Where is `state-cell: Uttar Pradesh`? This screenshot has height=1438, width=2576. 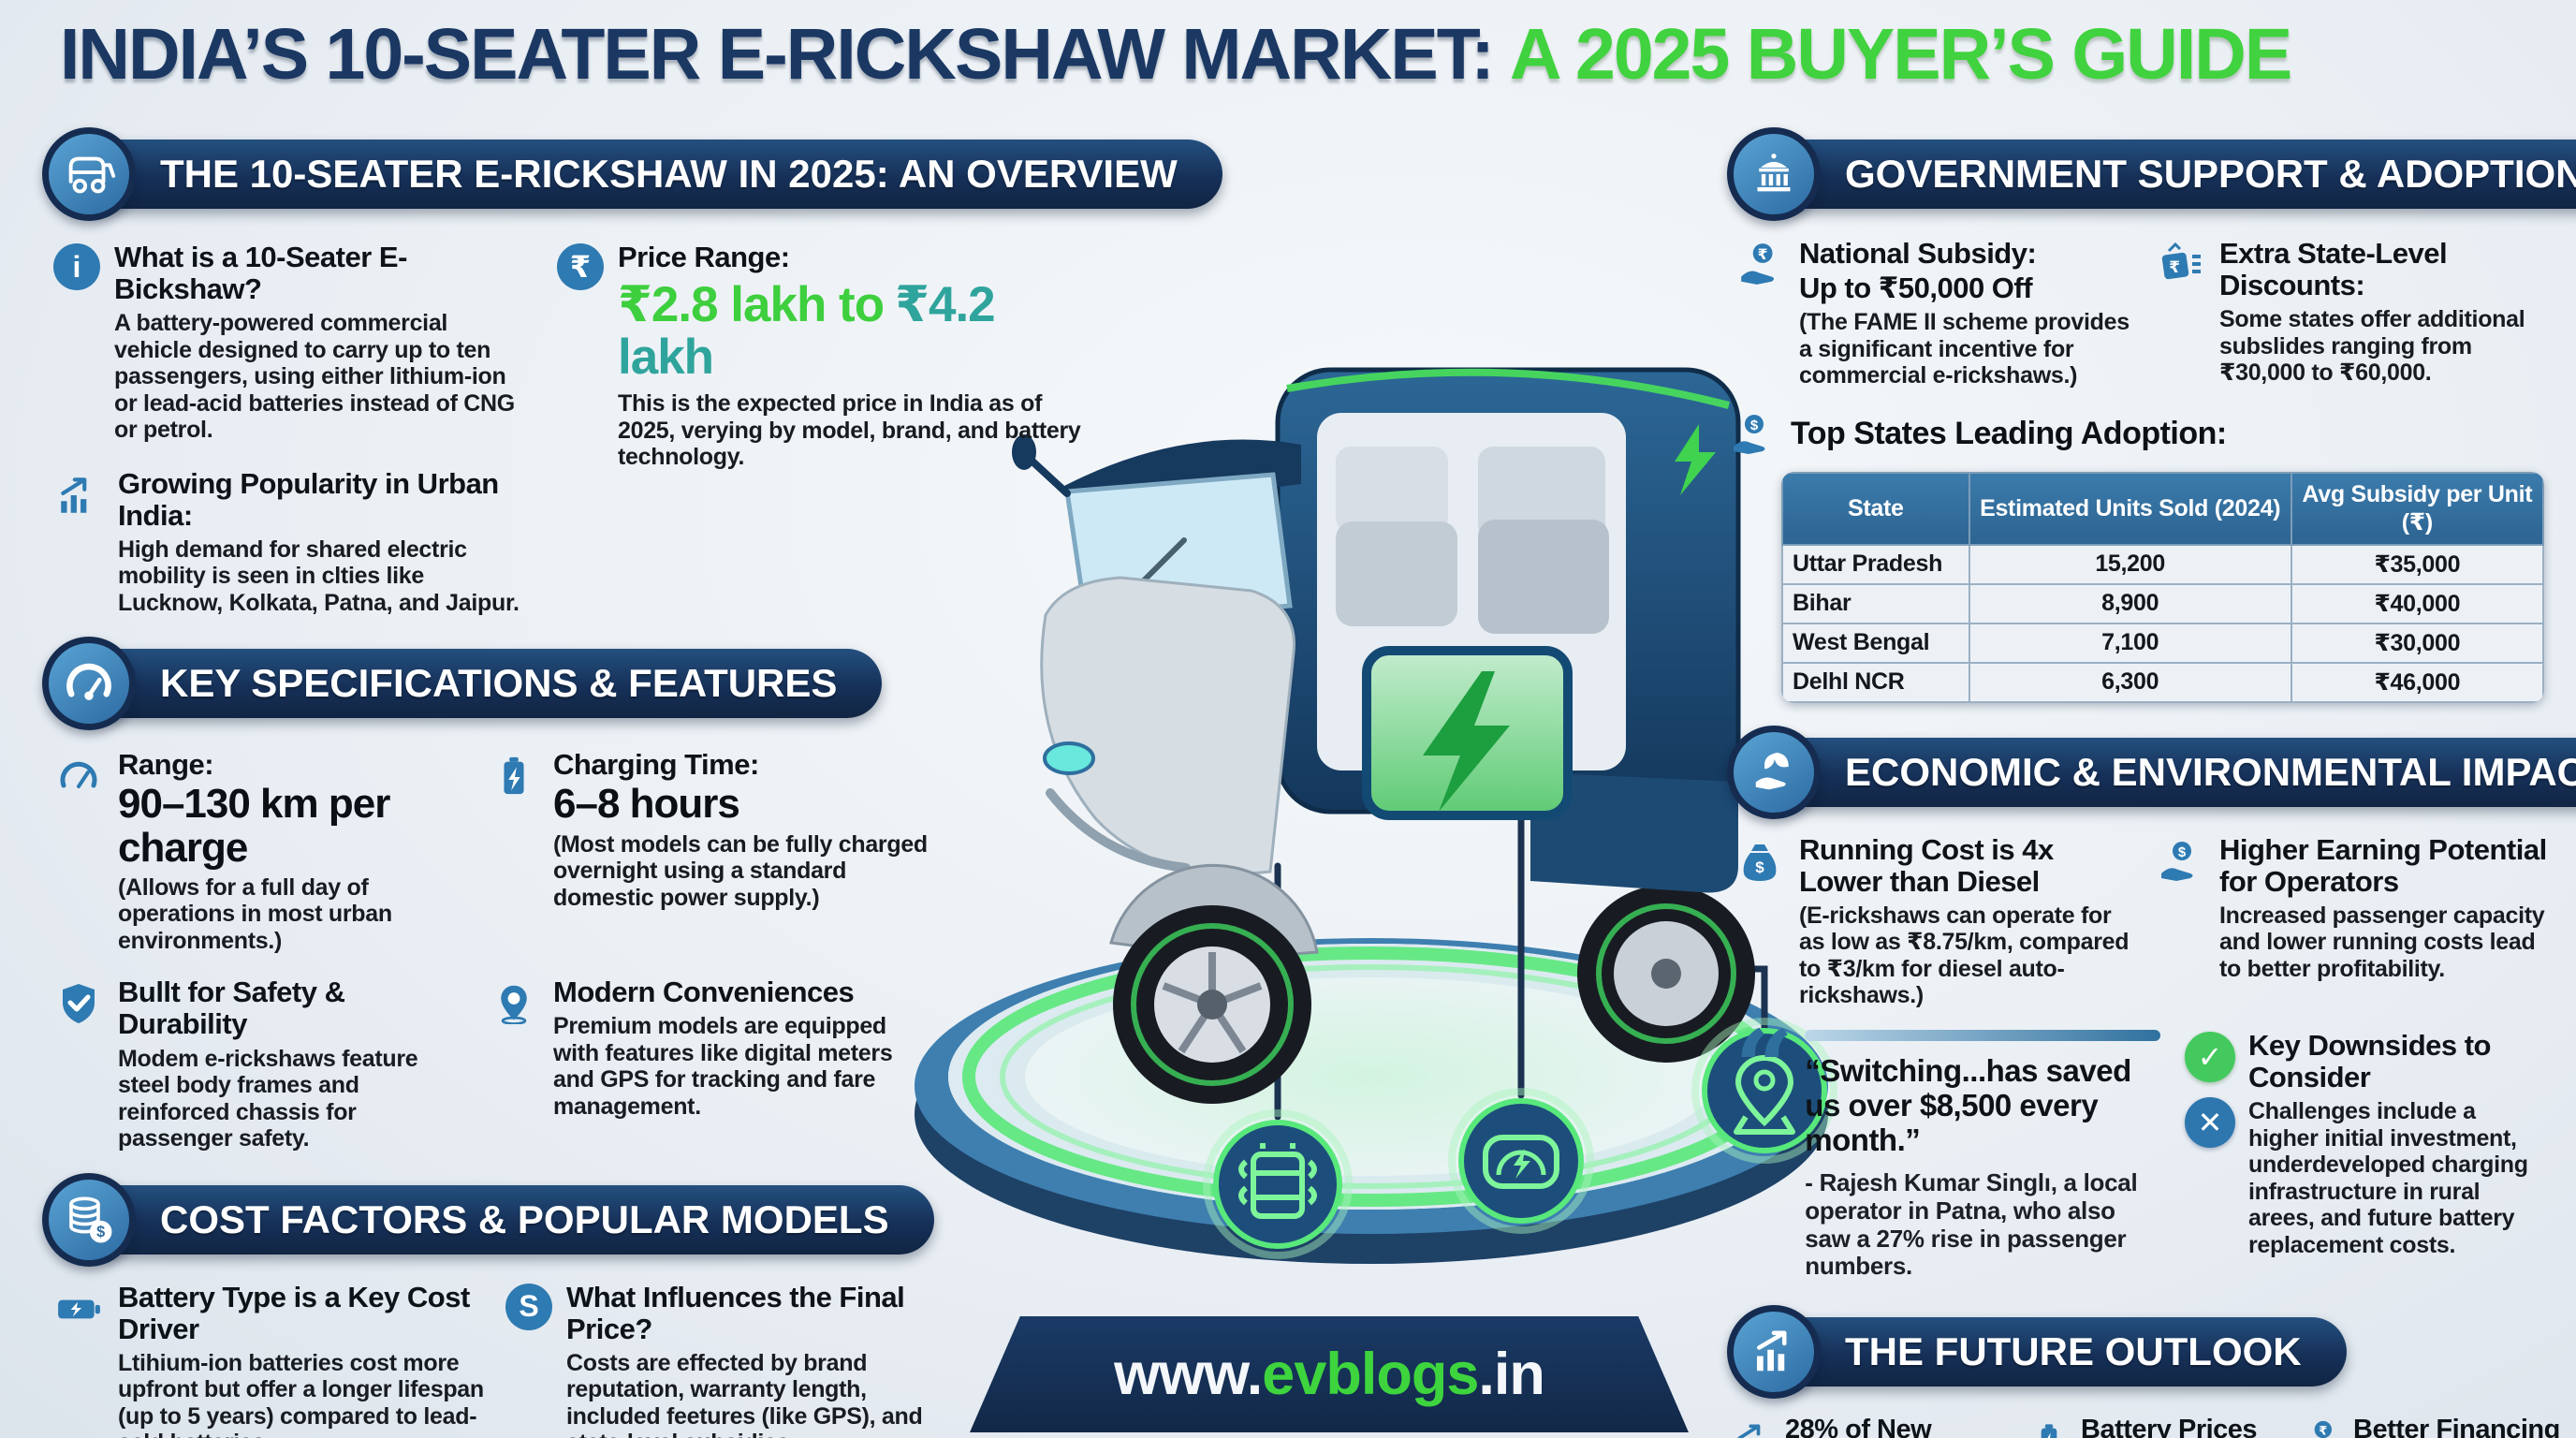
state-cell: Uttar Pradesh is located at coordinates (1875, 564).